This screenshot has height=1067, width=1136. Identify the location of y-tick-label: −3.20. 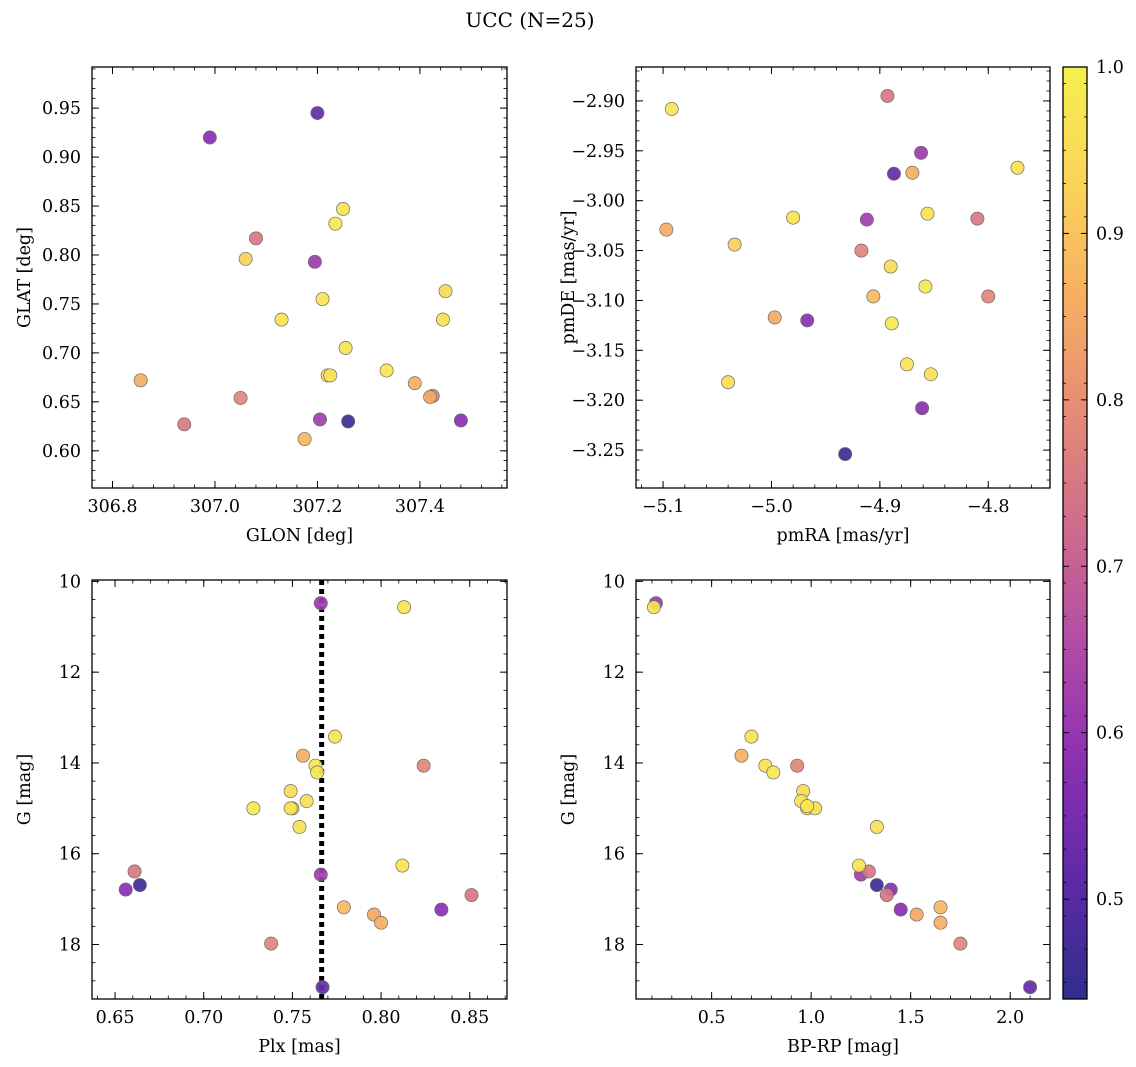
(598, 401).